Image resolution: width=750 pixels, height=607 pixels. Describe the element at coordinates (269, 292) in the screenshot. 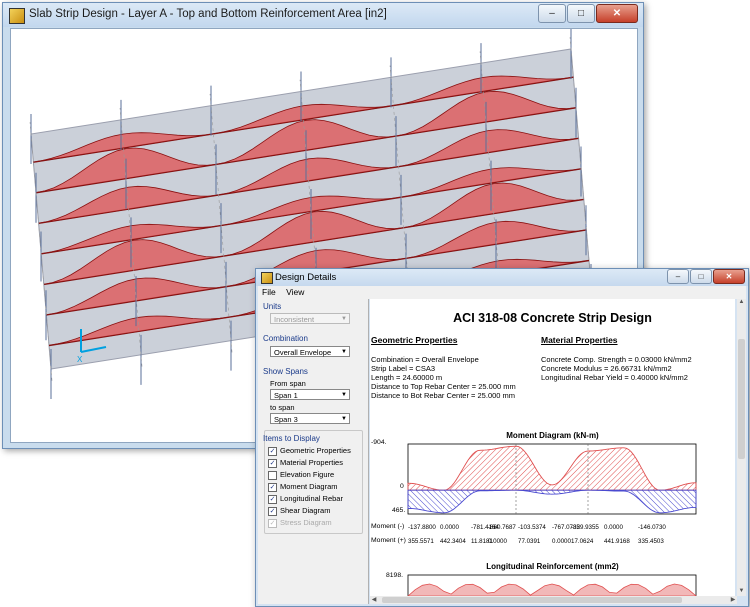

I see `menu-file: File` at that location.